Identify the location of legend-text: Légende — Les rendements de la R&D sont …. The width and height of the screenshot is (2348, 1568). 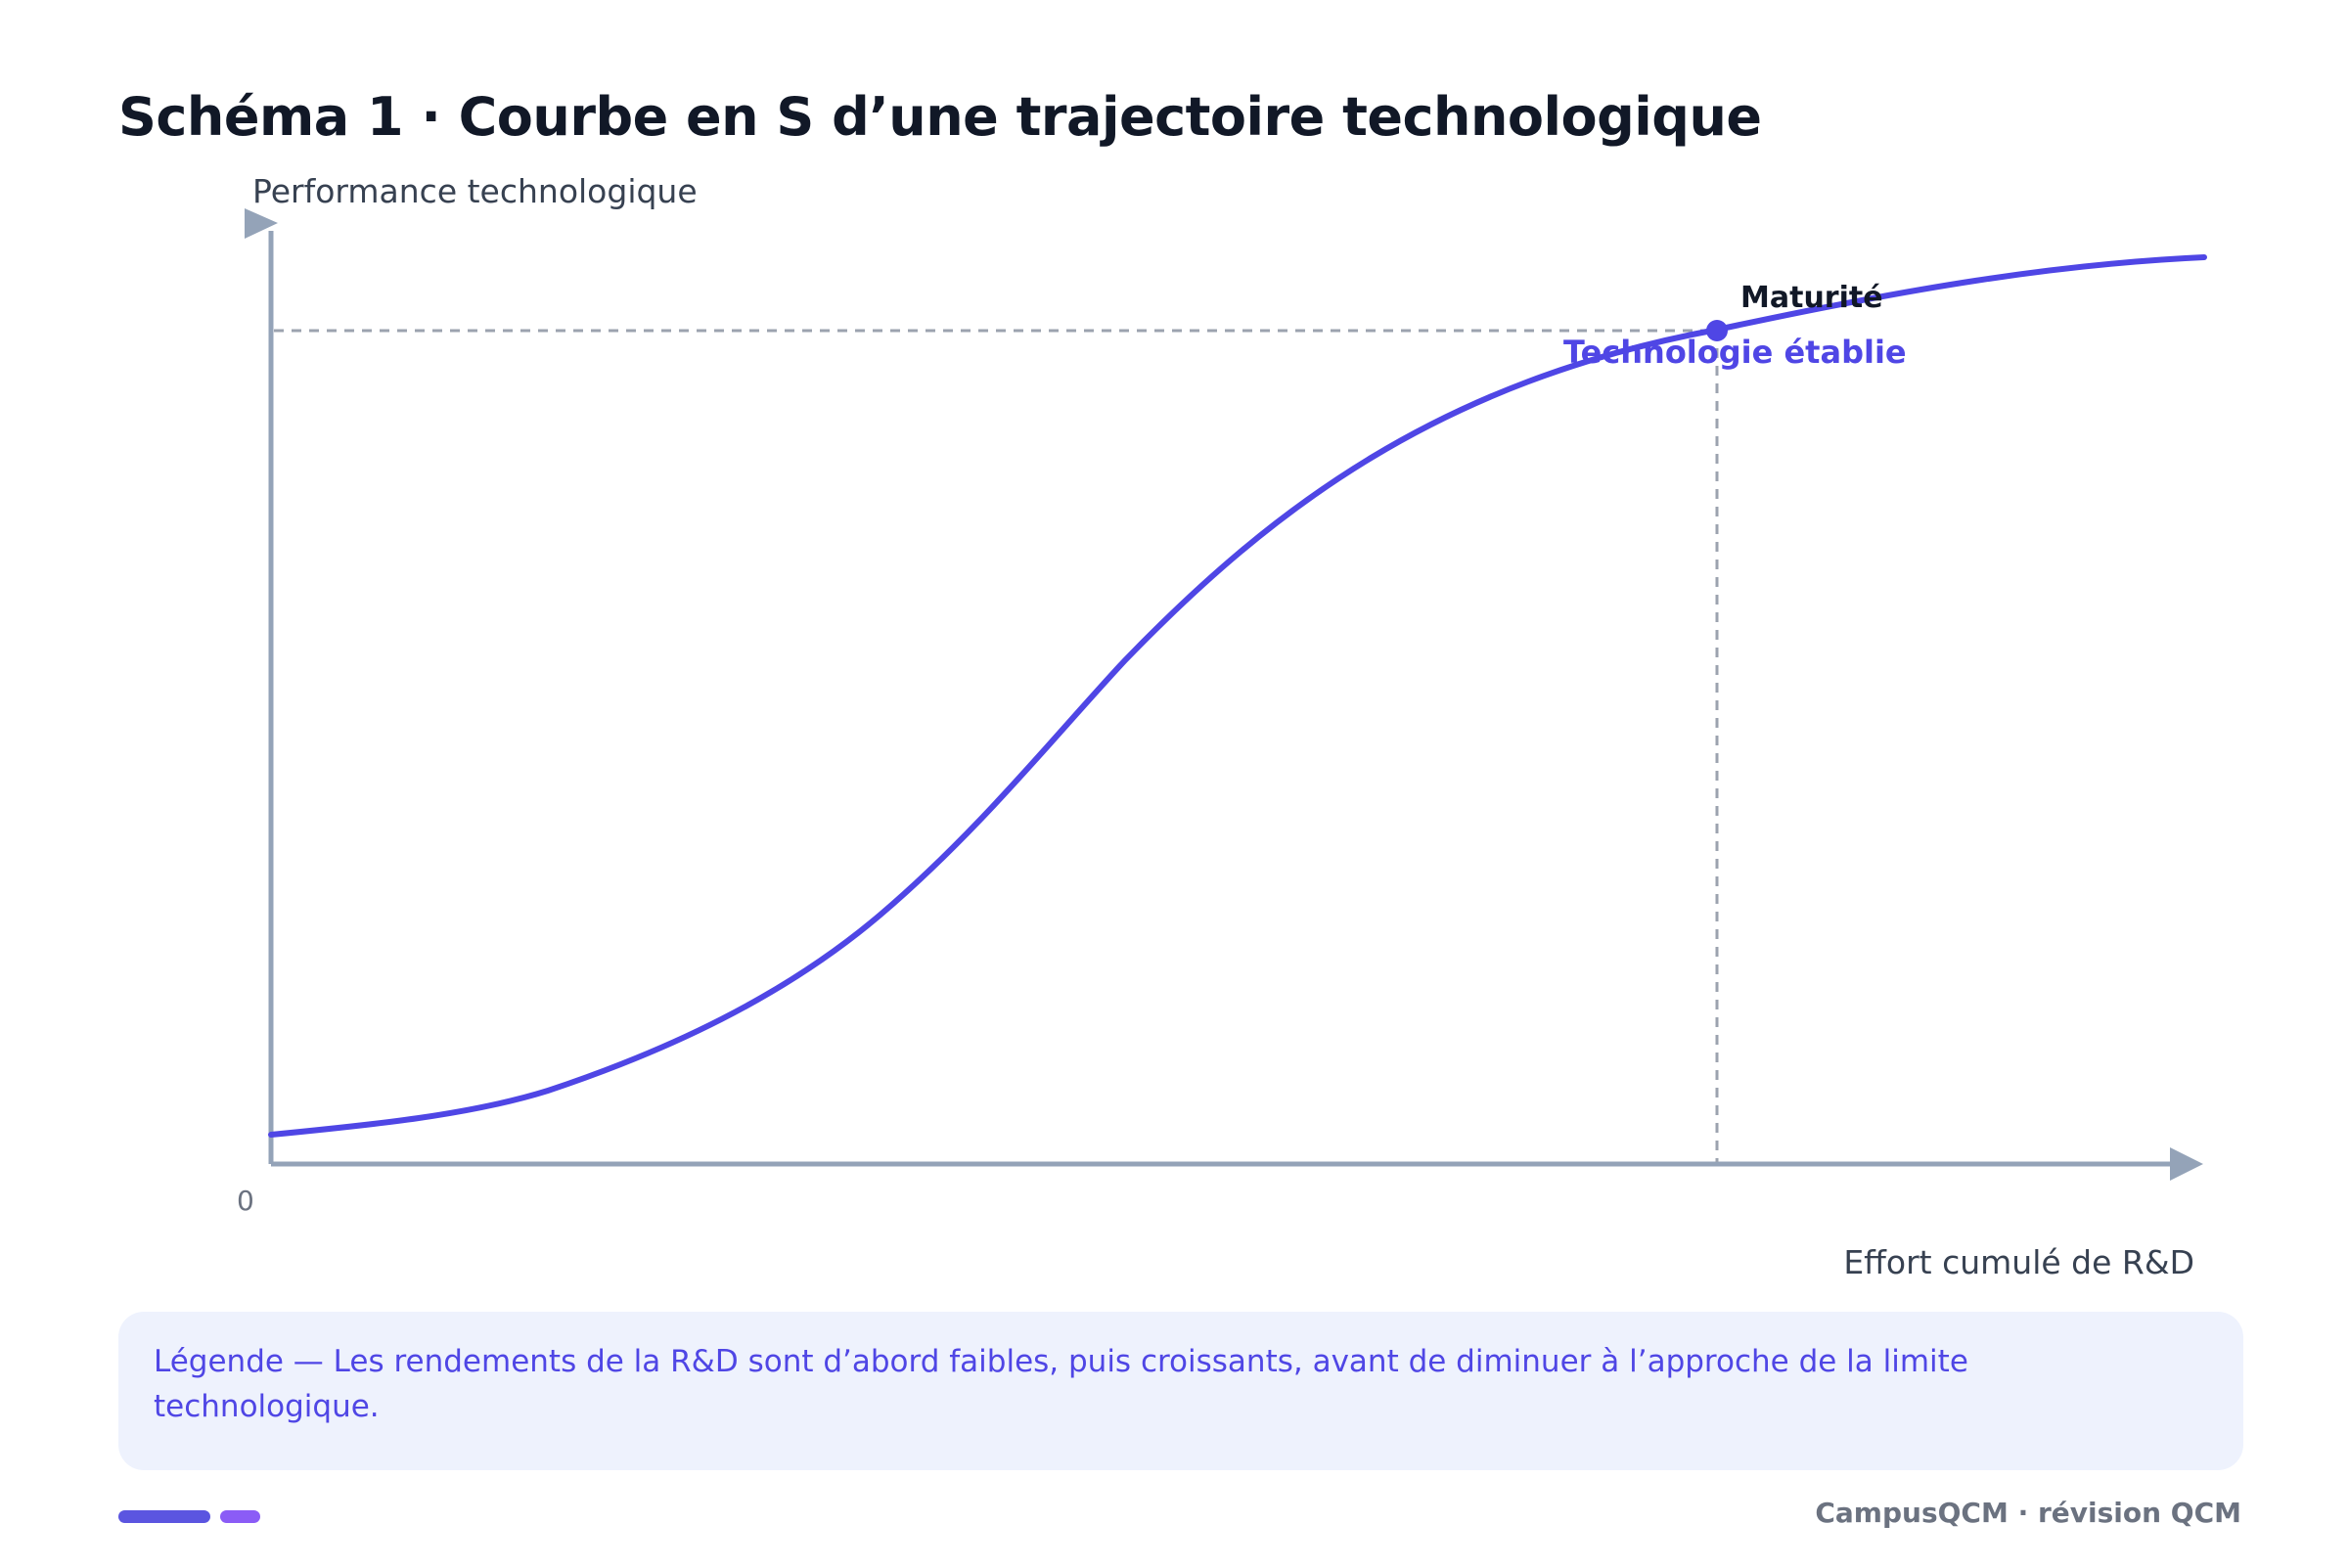
(1061, 1384).